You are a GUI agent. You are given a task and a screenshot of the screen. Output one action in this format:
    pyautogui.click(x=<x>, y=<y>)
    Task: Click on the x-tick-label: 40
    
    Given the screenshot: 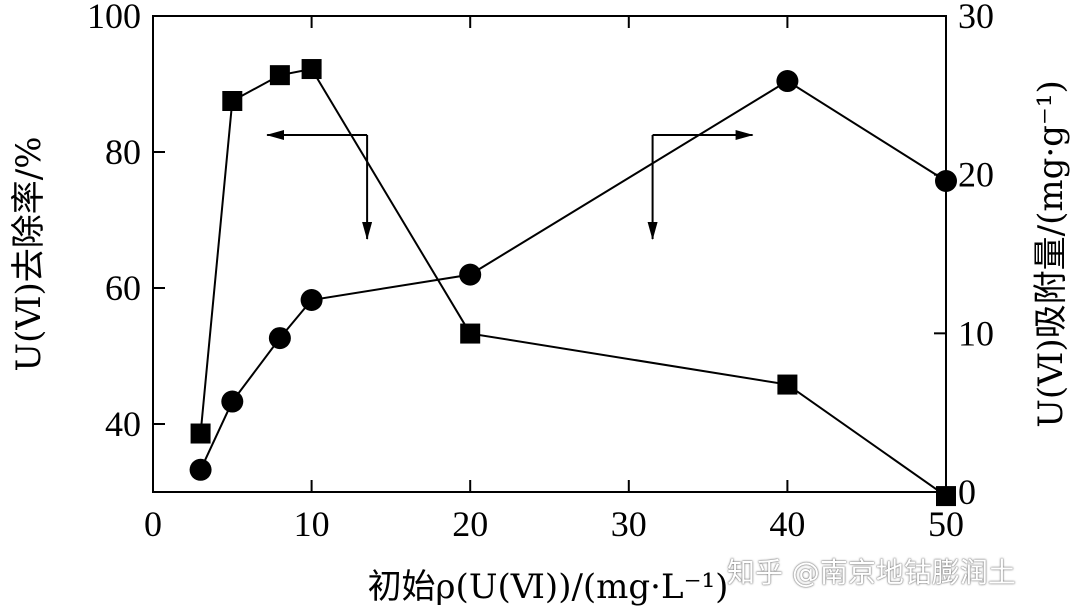 What is the action you would take?
    pyautogui.click(x=787, y=524)
    